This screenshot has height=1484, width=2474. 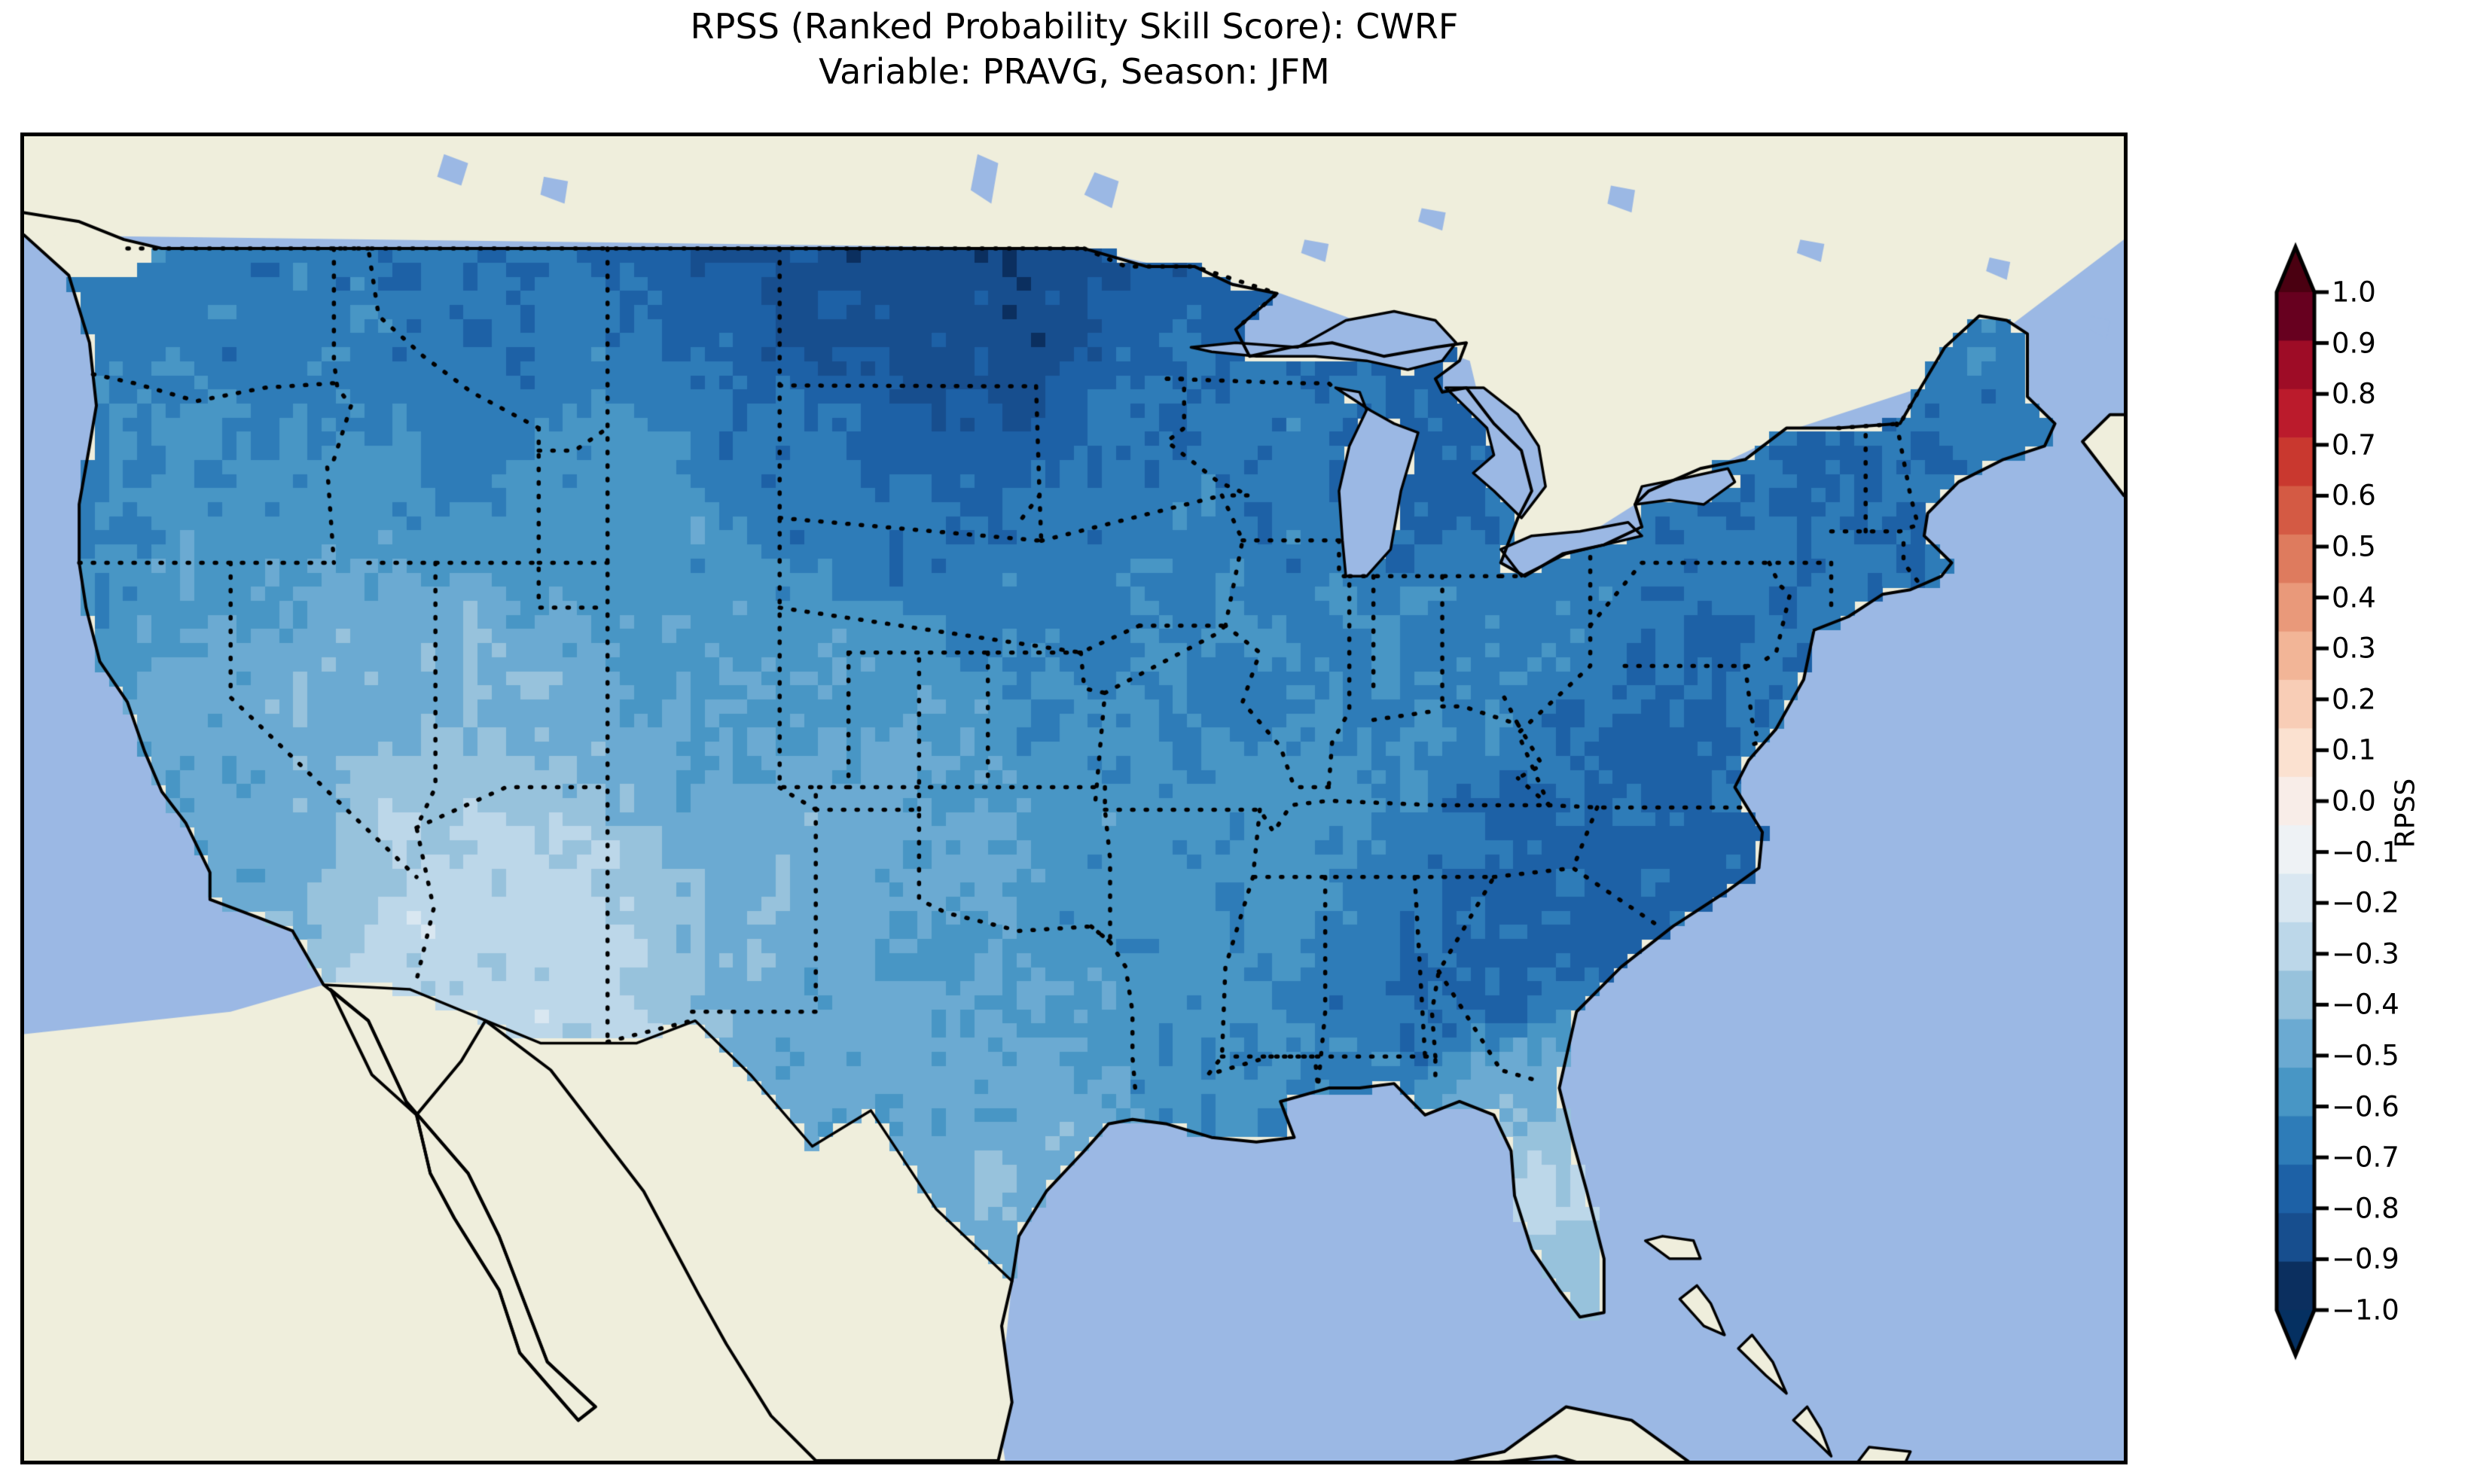 What do you see at coordinates (2354, 495) in the screenshot?
I see `colorbar-tick-4: 0.6` at bounding box center [2354, 495].